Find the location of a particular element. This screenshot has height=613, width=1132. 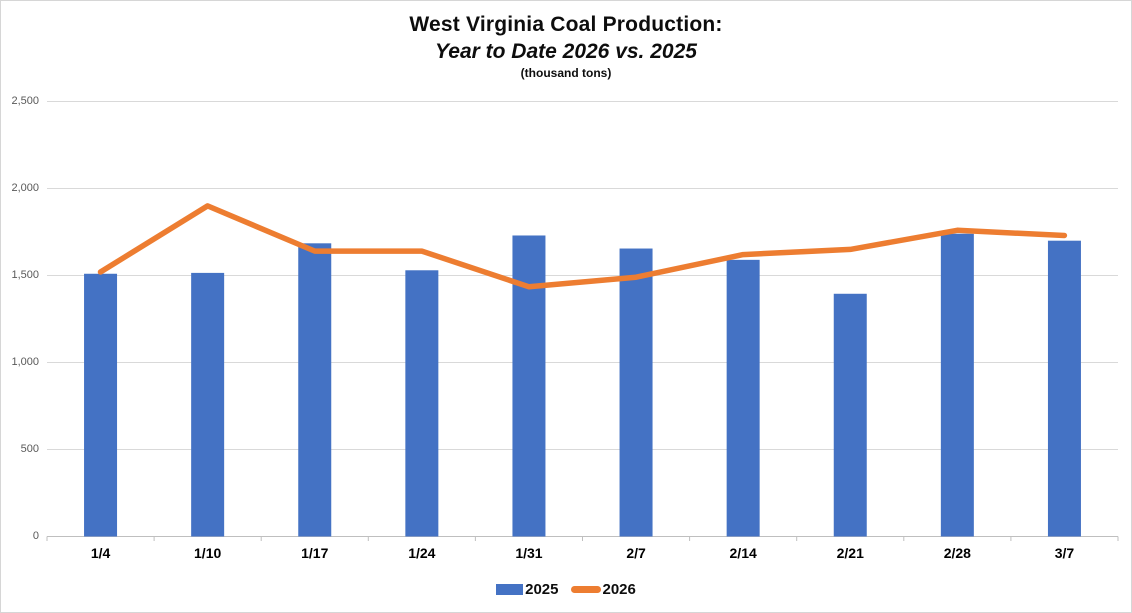

y-tick-label-2,500: 2,500 is located at coordinates (25, 100).